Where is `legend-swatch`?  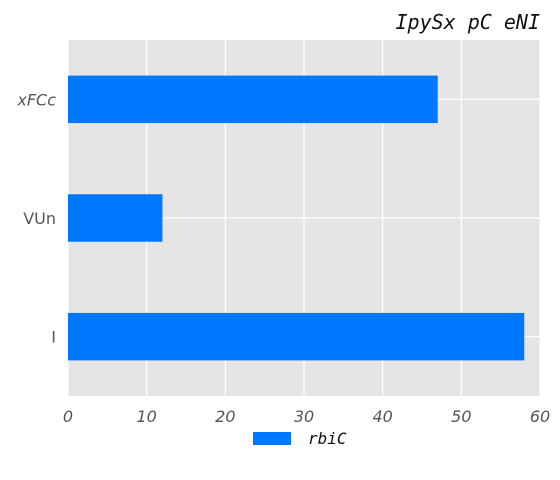 legend-swatch is located at coordinates (272, 438).